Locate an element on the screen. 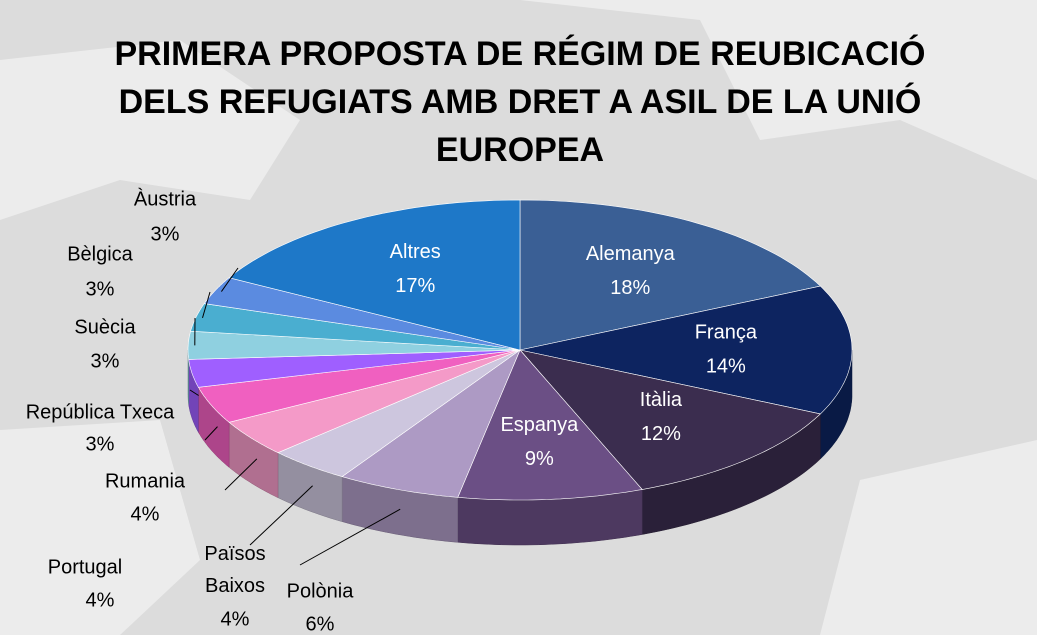 This screenshot has height=635, width=1037. value-label: 9% is located at coordinates (539, 459).